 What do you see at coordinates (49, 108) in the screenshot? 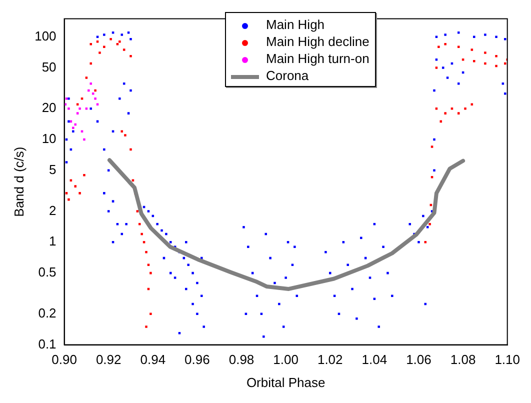
I see `y-tick-label: 20` at bounding box center [49, 108].